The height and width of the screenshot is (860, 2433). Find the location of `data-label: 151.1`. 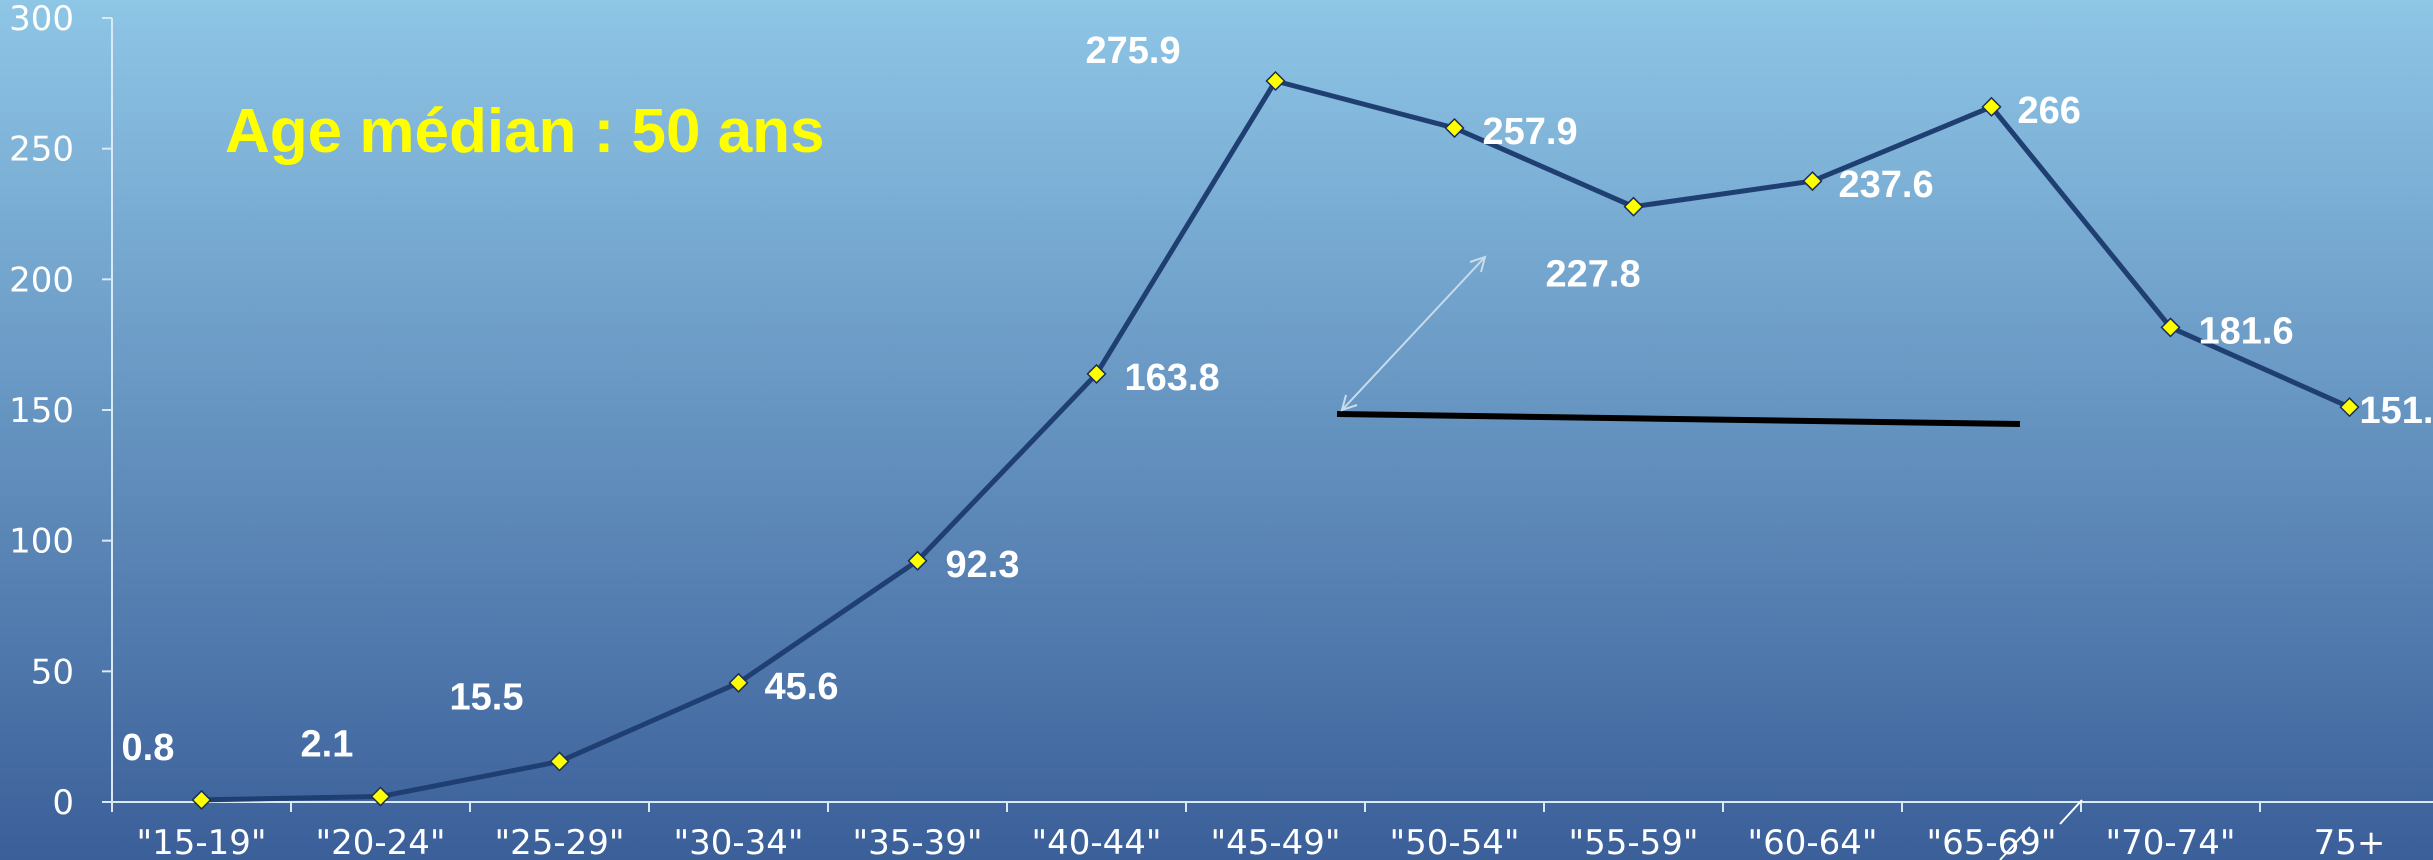

data-label: 151.1 is located at coordinates (2396, 411).